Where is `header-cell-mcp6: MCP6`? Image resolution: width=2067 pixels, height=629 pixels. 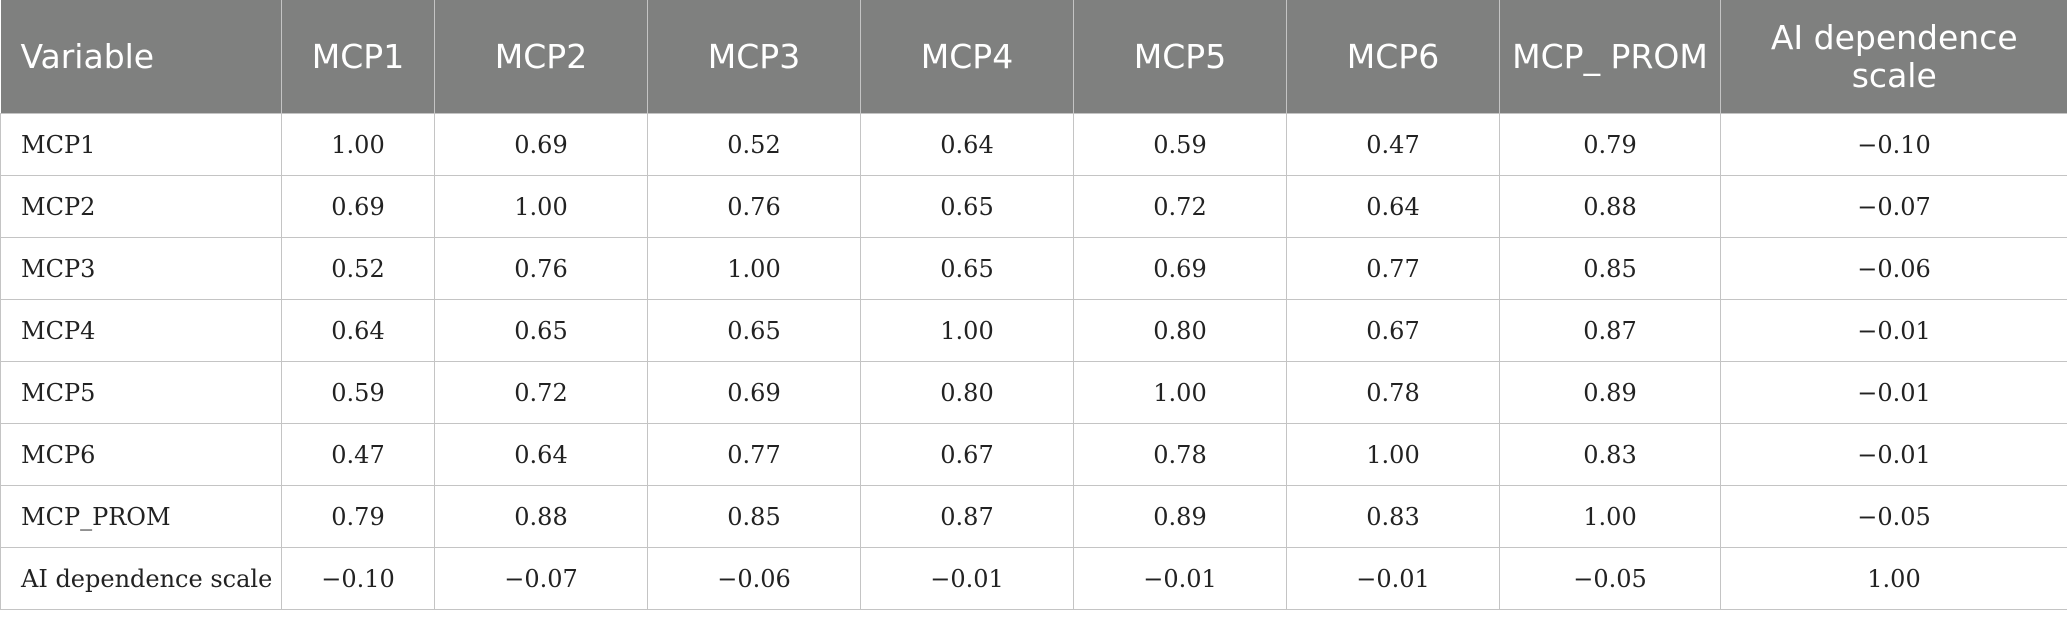 header-cell-mcp6: MCP6 is located at coordinates (1393, 57).